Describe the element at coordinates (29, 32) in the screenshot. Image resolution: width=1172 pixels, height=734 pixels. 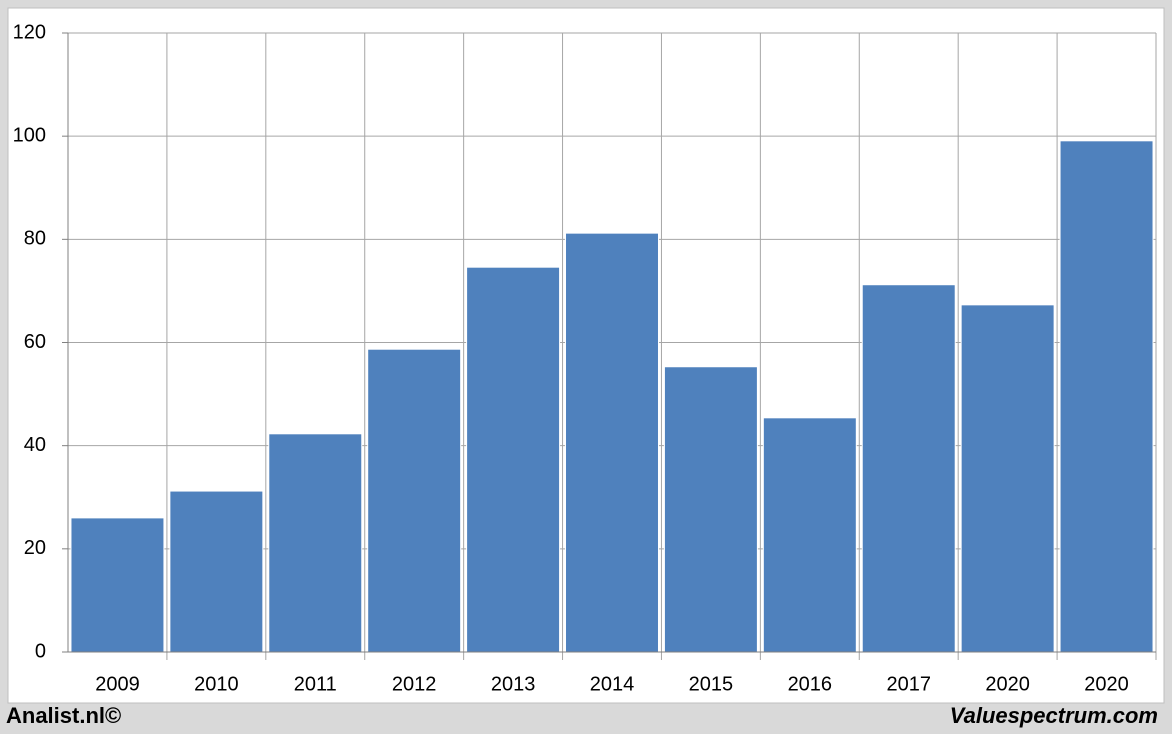
I see `y-tick-label: 120` at that location.